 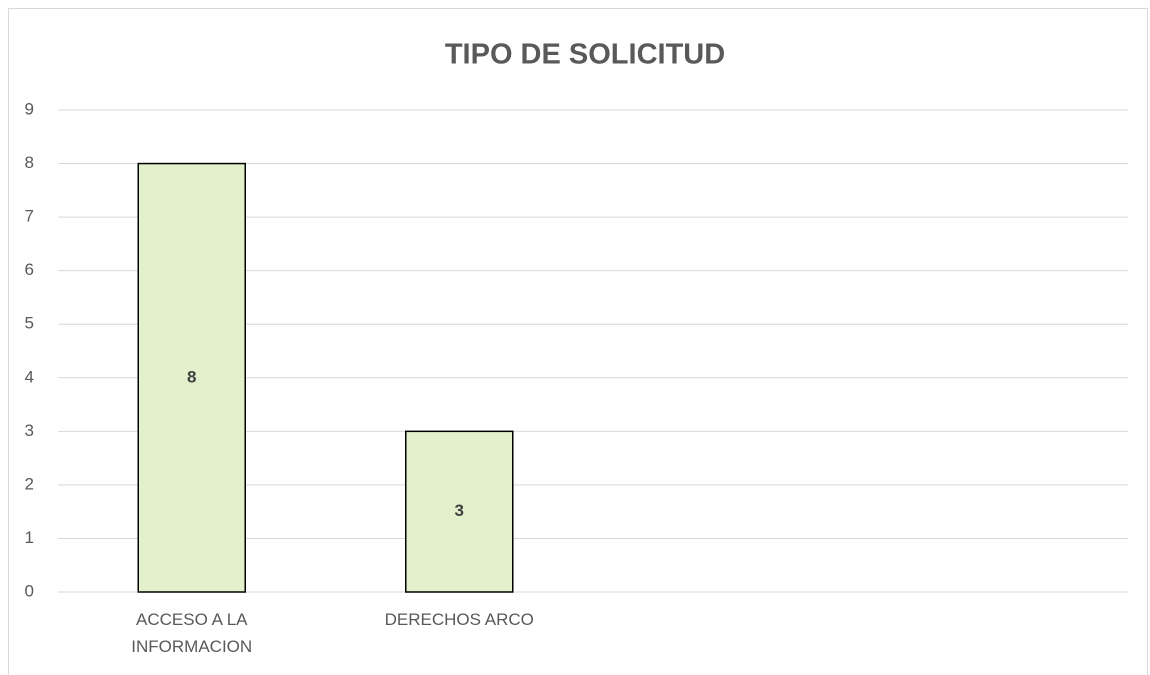 I want to click on data-label: 8, so click(x=191, y=376).